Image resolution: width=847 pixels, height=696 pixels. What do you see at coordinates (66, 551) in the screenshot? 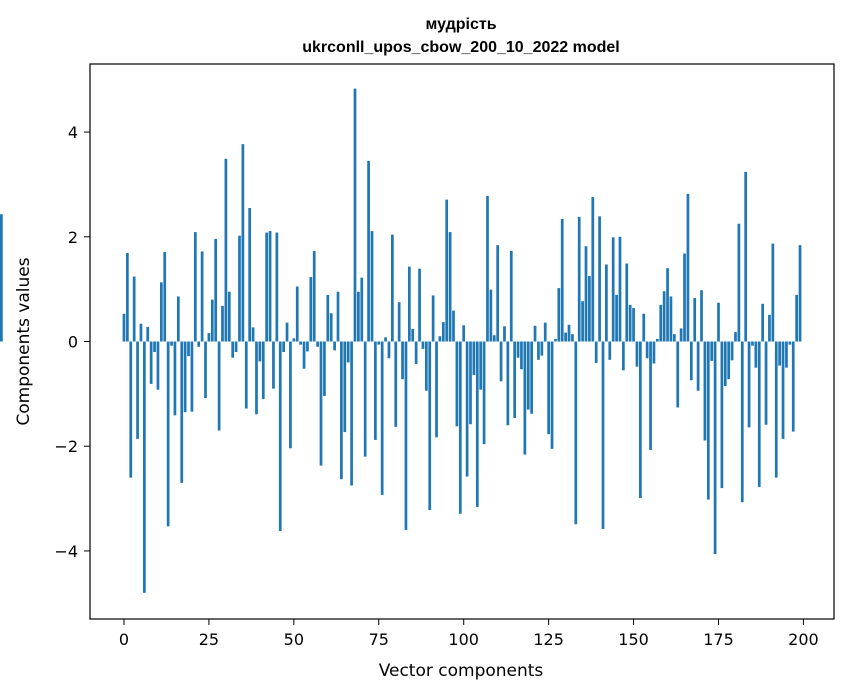
I see `y-tick-label: −4` at bounding box center [66, 551].